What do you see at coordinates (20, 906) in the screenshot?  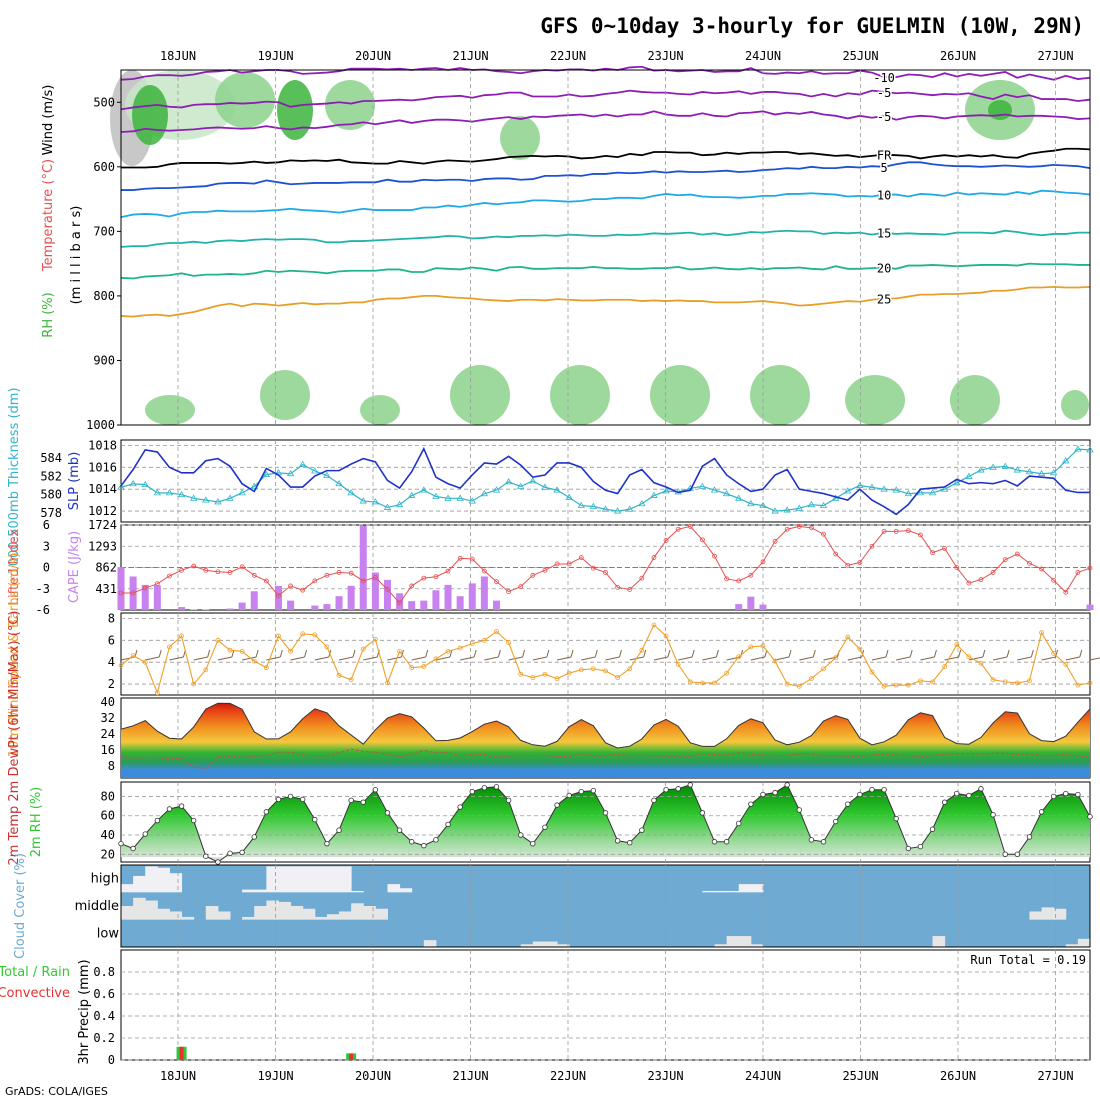 I see `cloud-axis-label: Cloud Cover (%)` at bounding box center [20, 906].